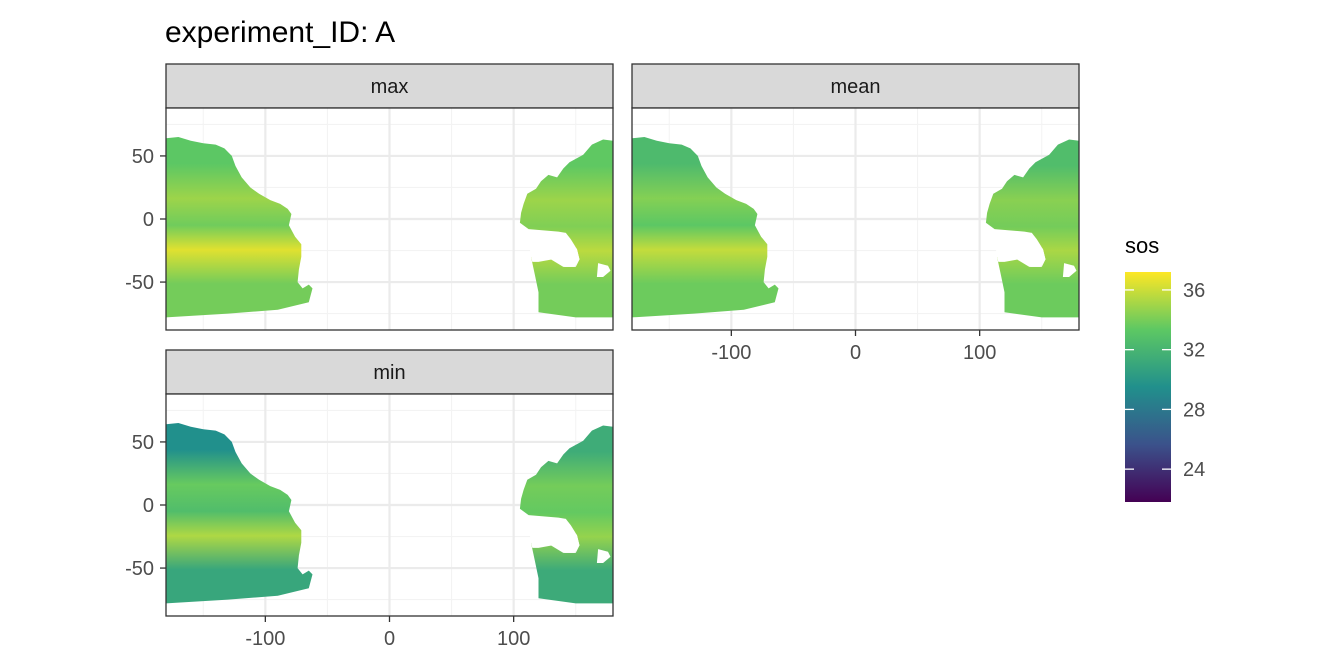 The width and height of the screenshot is (1344, 672). I want to click on strip-max, so click(389, 86).